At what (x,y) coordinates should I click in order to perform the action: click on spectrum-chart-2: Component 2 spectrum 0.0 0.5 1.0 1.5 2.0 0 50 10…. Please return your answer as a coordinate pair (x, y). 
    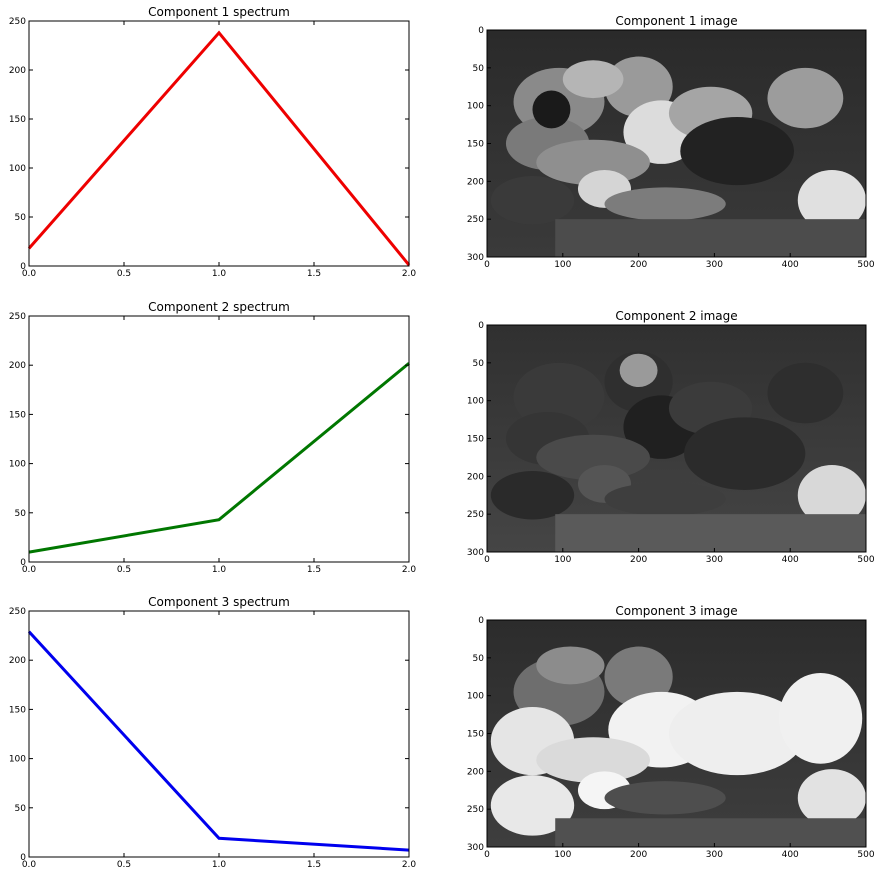
    Looking at the image, I should click on (213, 437).